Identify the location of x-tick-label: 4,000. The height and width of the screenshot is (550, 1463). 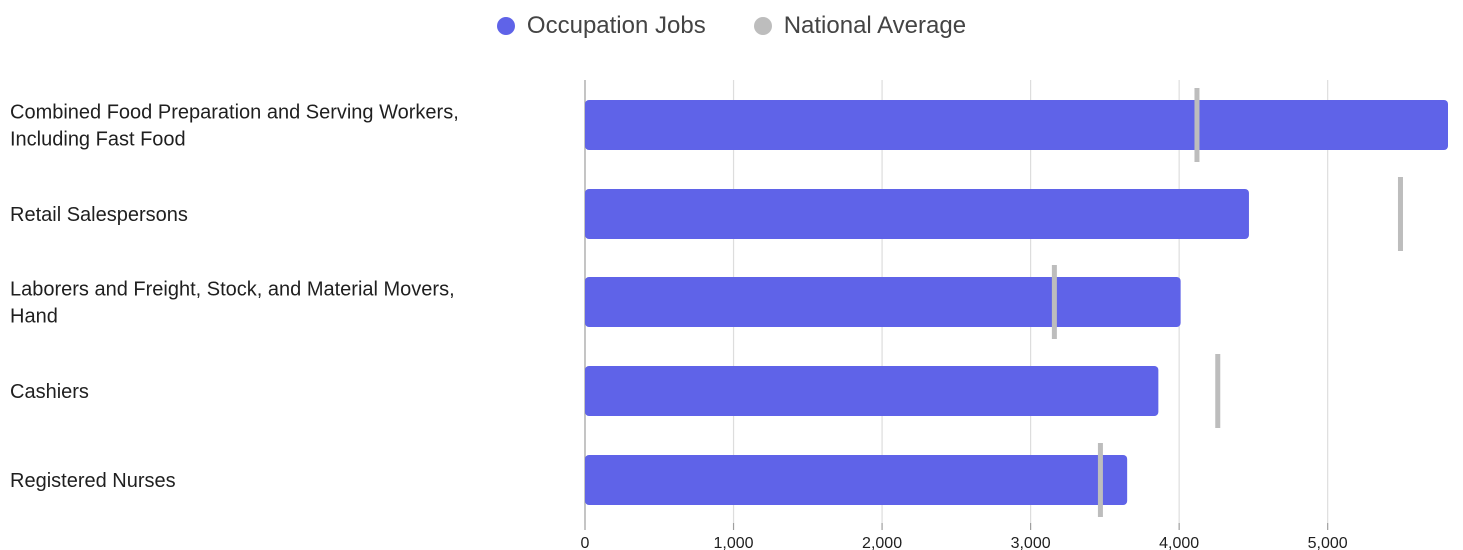
(1179, 542).